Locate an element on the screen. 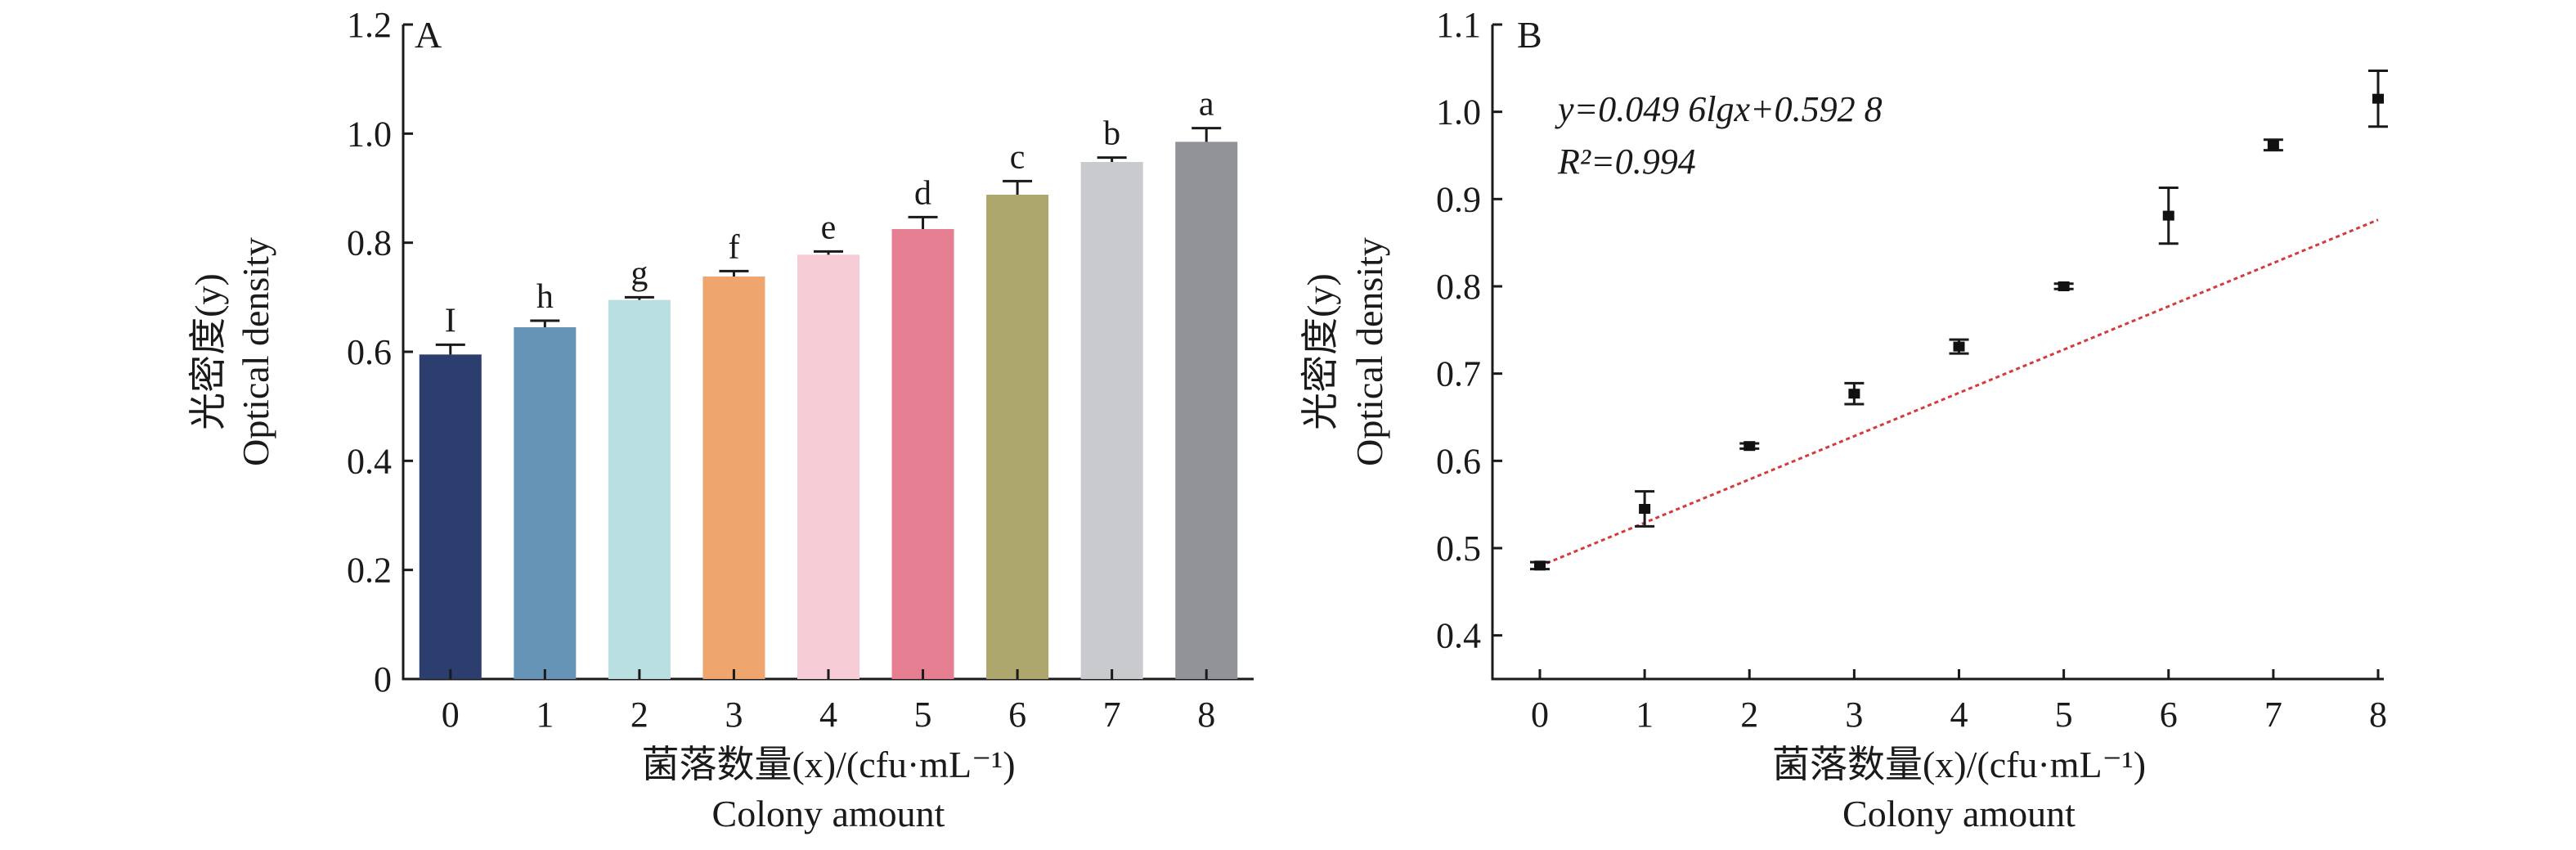 The height and width of the screenshot is (850, 2576). significance-label: h is located at coordinates (545, 297).